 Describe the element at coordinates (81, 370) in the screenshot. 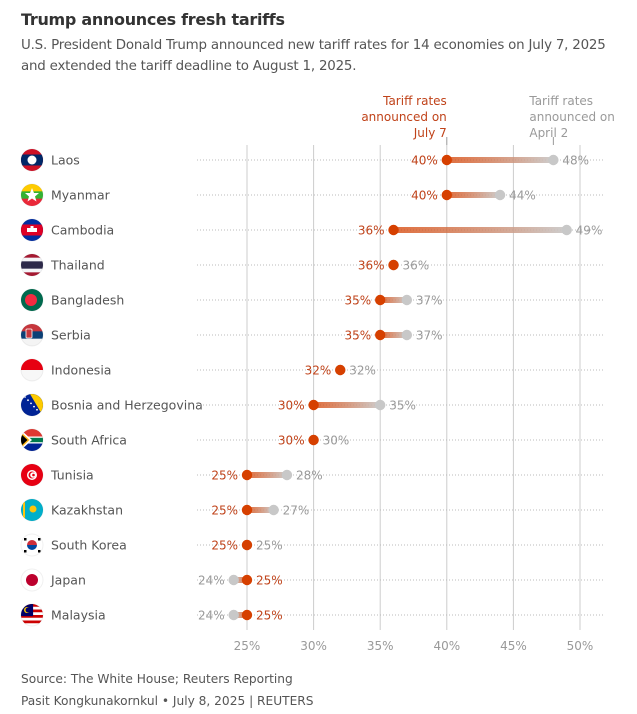

I see `country-label: Indonesia` at that location.